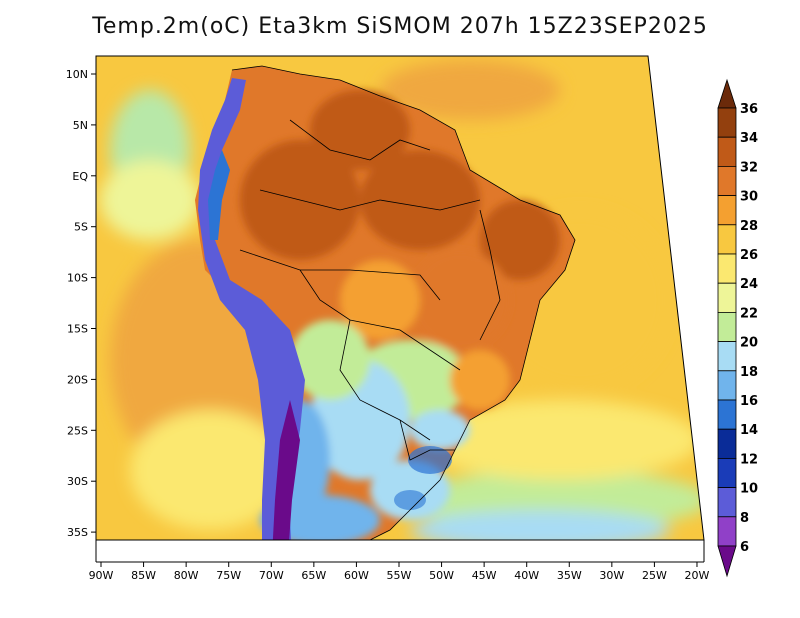 The width and height of the screenshot is (800, 618). I want to click on colorbar: 36 34 32 30 28 26 24 22 20 18 16 14 12 10 8 6, so click(737, 328).